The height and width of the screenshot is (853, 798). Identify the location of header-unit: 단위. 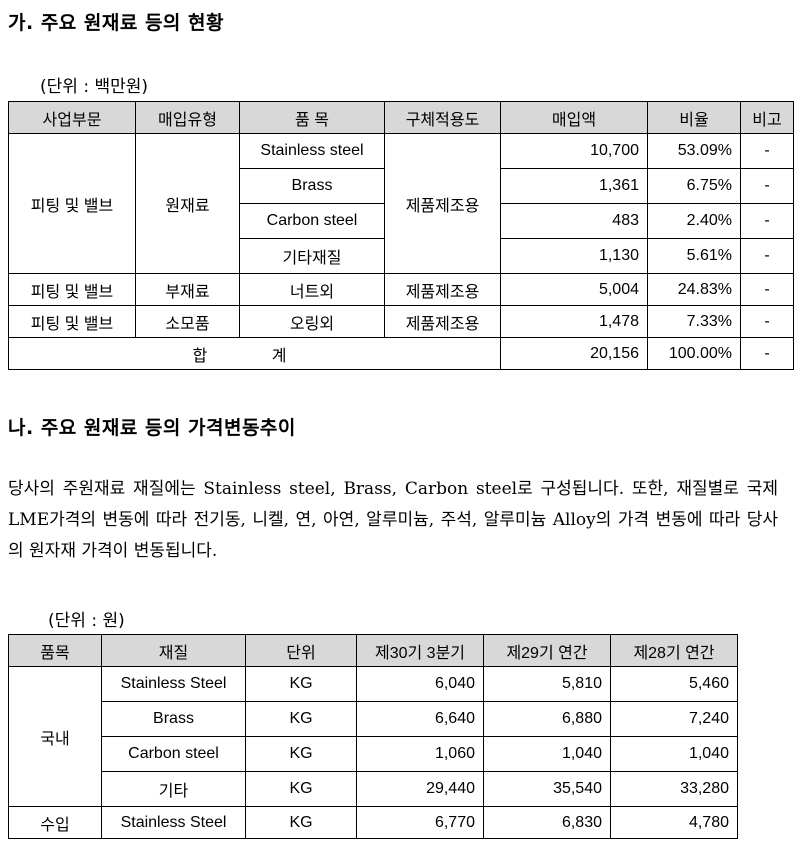
(301, 650).